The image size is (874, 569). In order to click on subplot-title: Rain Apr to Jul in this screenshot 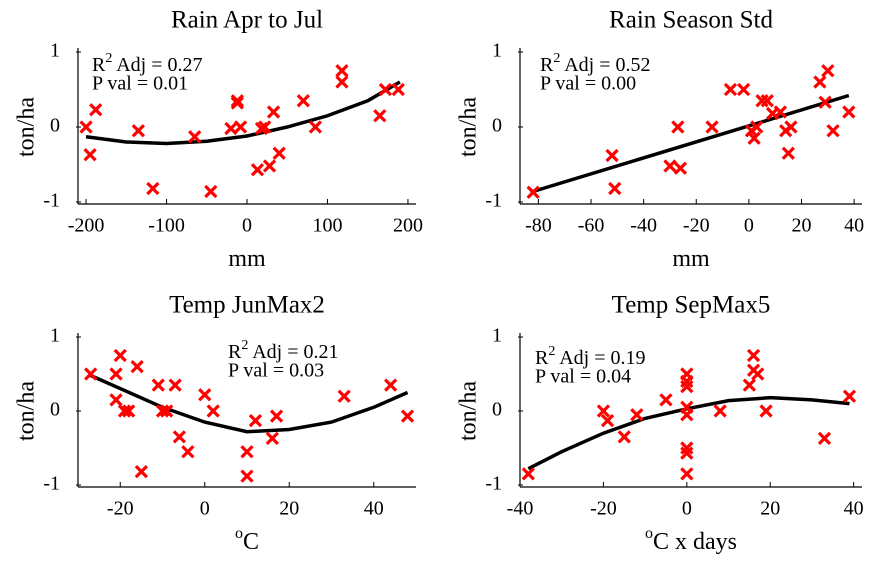, I will do `click(247, 20)`.